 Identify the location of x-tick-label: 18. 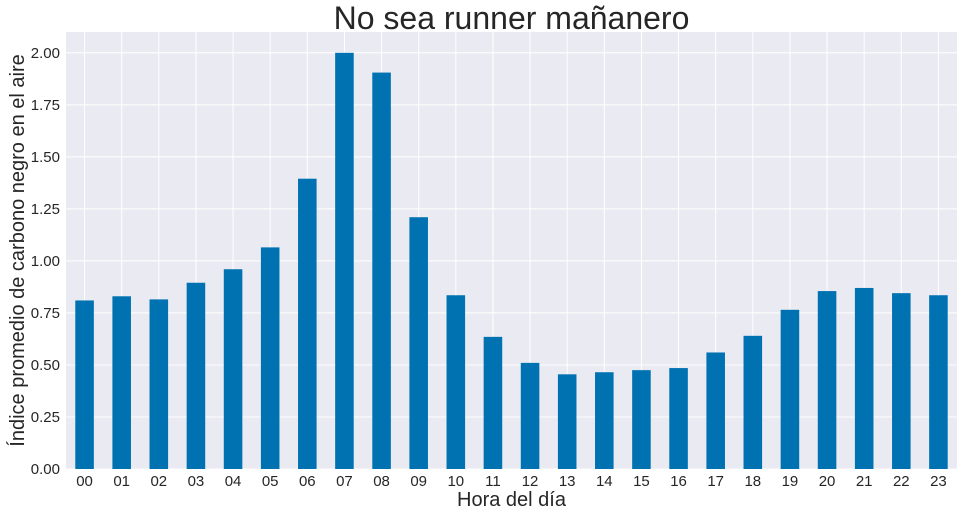
(752, 481).